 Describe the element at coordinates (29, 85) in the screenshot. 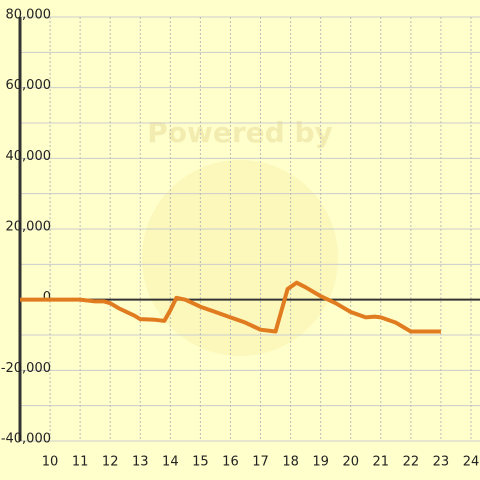

I see `y-tick-label: 60,000` at that location.